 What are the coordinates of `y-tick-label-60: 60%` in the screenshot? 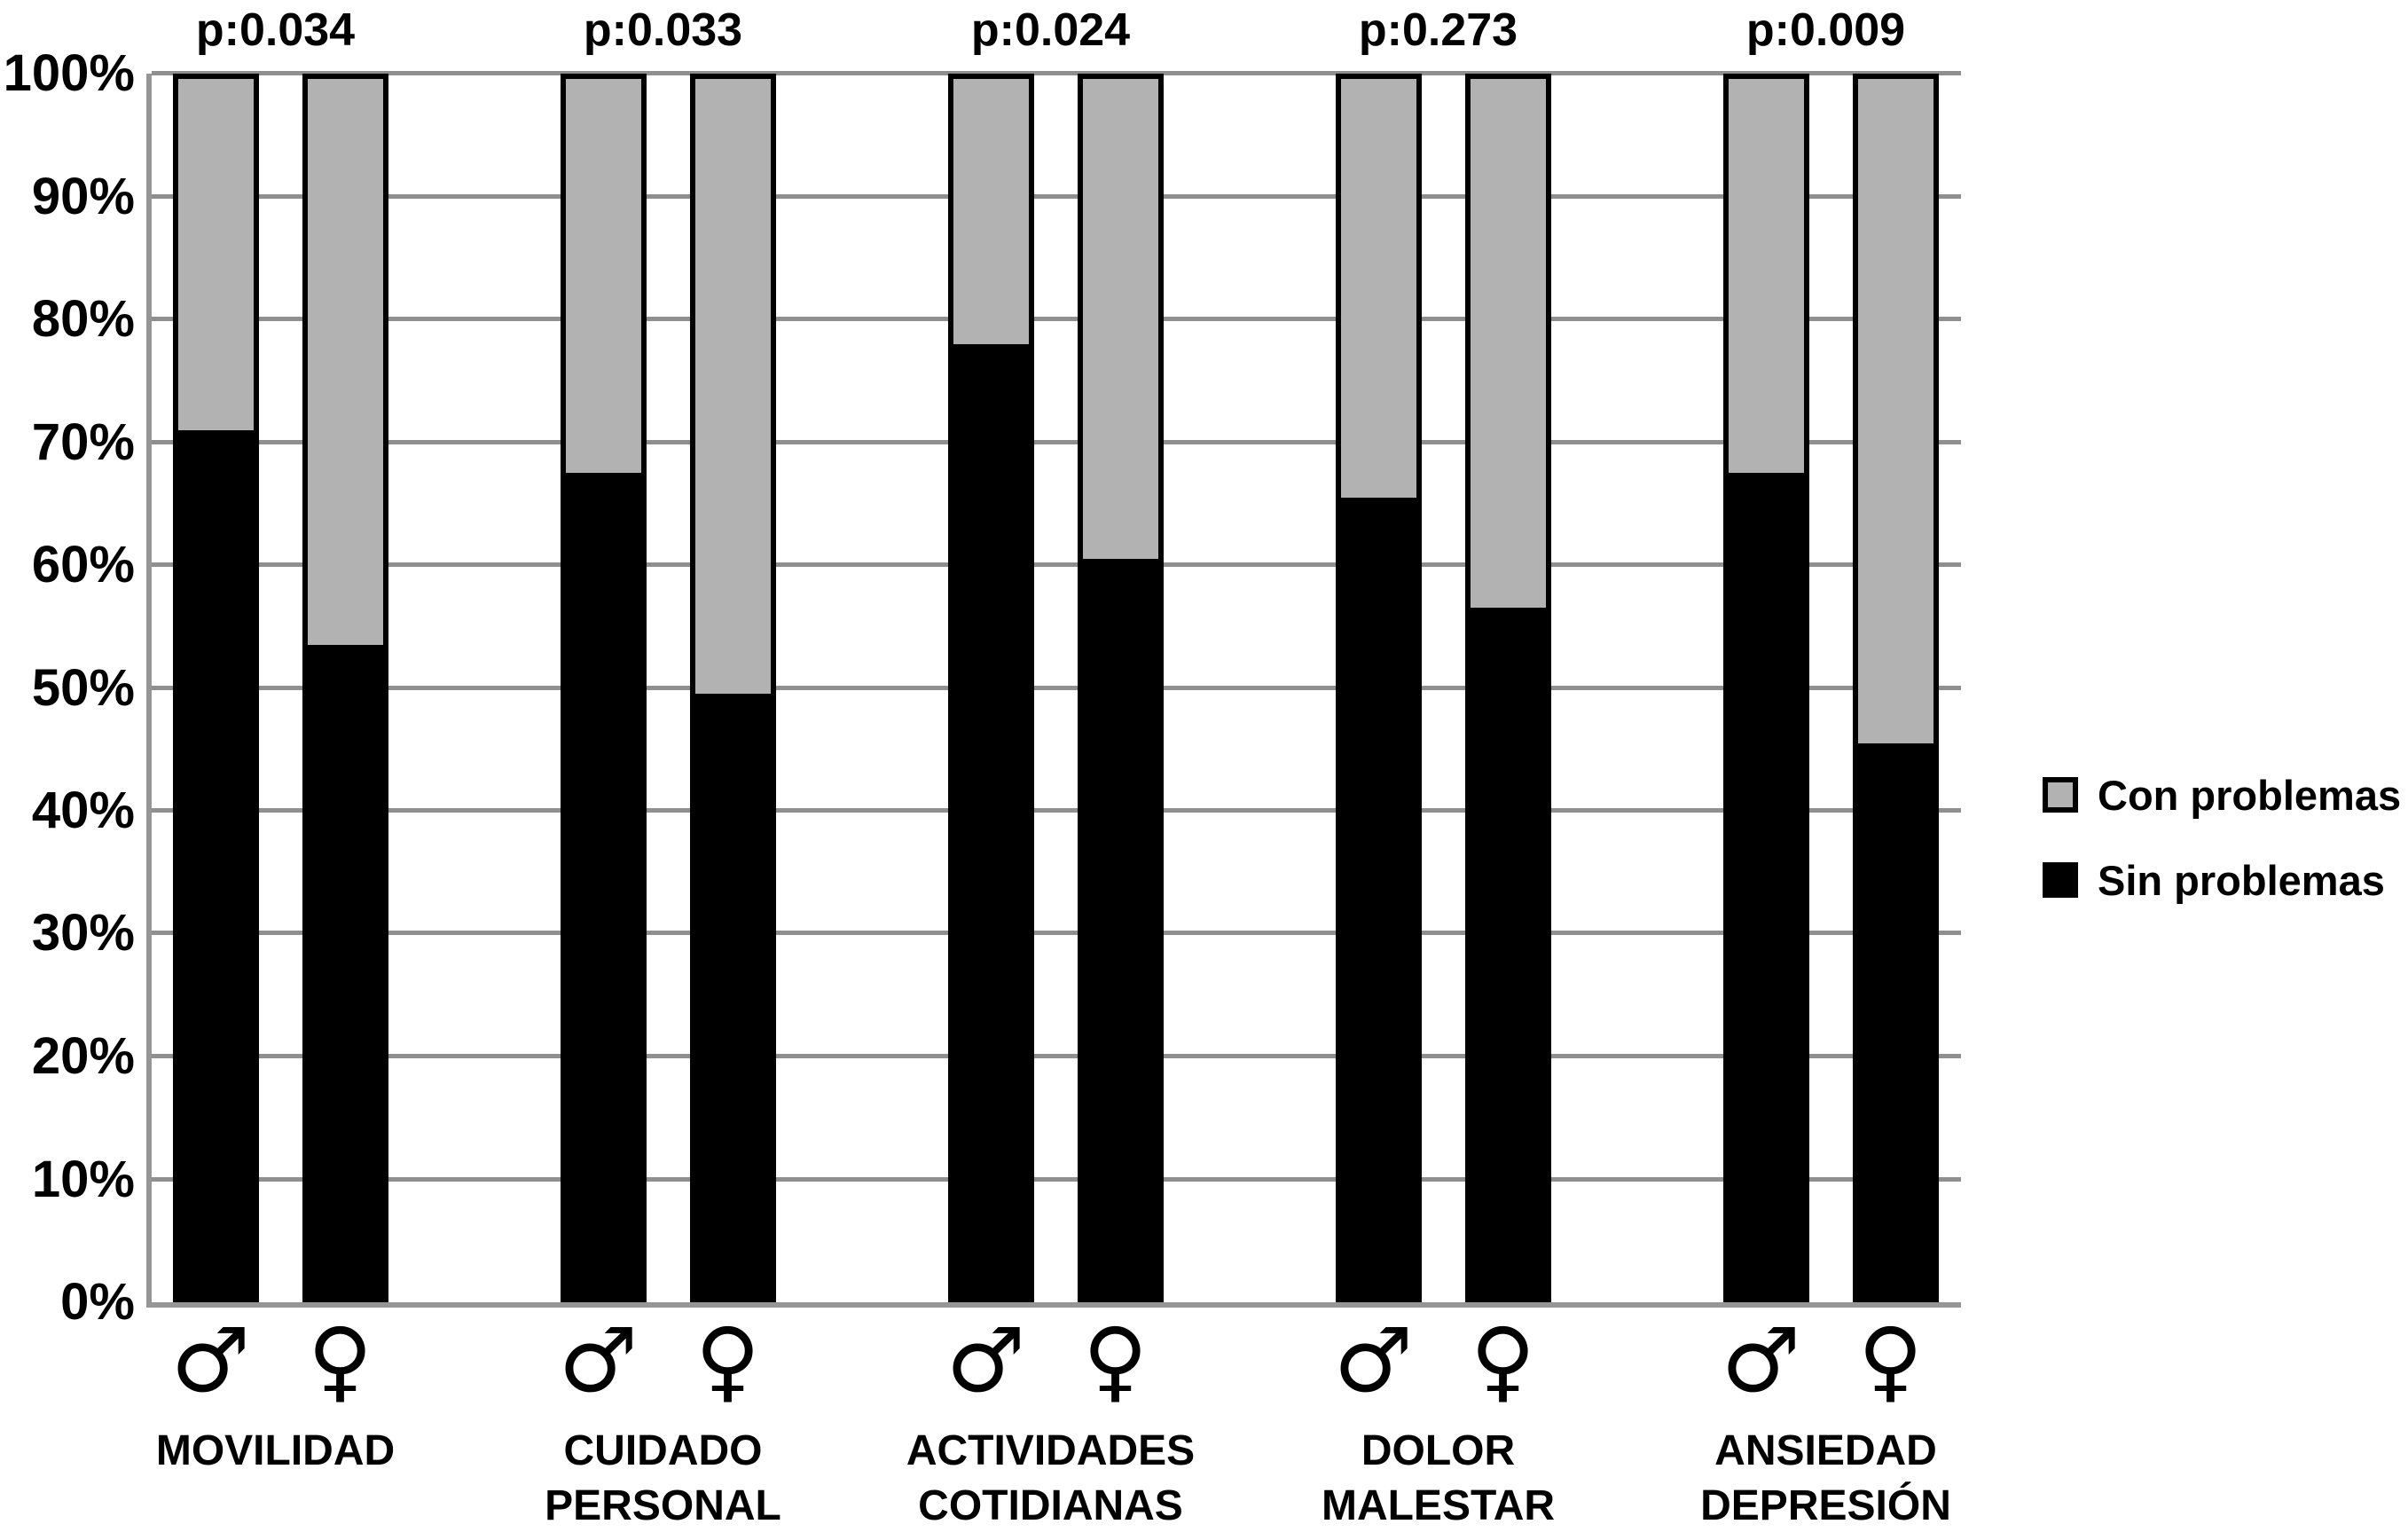 It's located at (83, 564).